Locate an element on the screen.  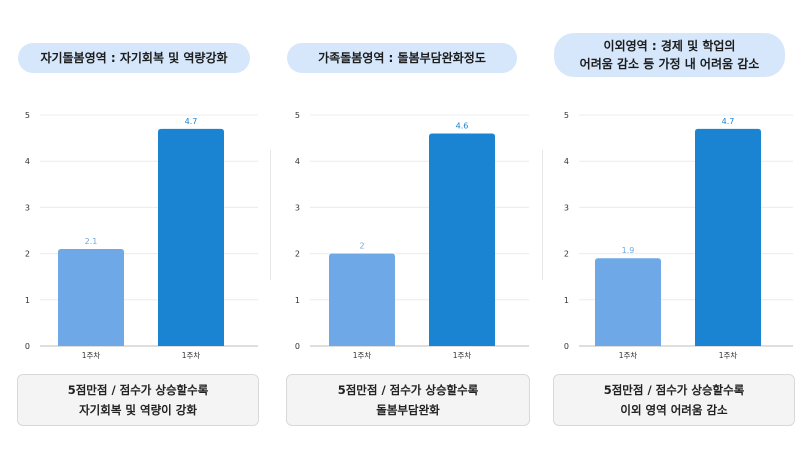
panel-2-title: 가족돌봄영역 : 돌봄부담완화정도 is located at coordinates (402, 58).